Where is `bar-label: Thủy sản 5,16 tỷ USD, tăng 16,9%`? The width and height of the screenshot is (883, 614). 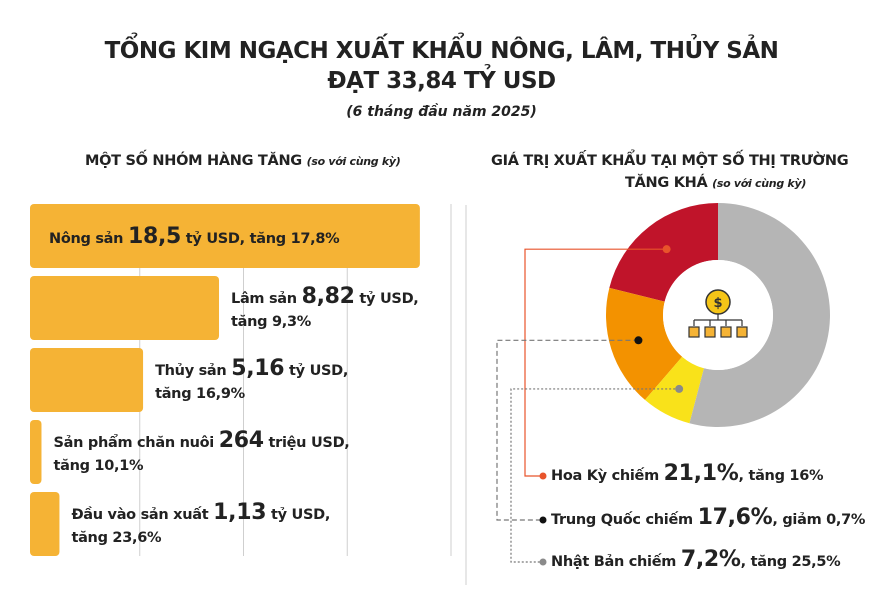
bar-label: Thủy sản 5,16 tỷ USD, tăng 16,9% is located at coordinates (251, 381).